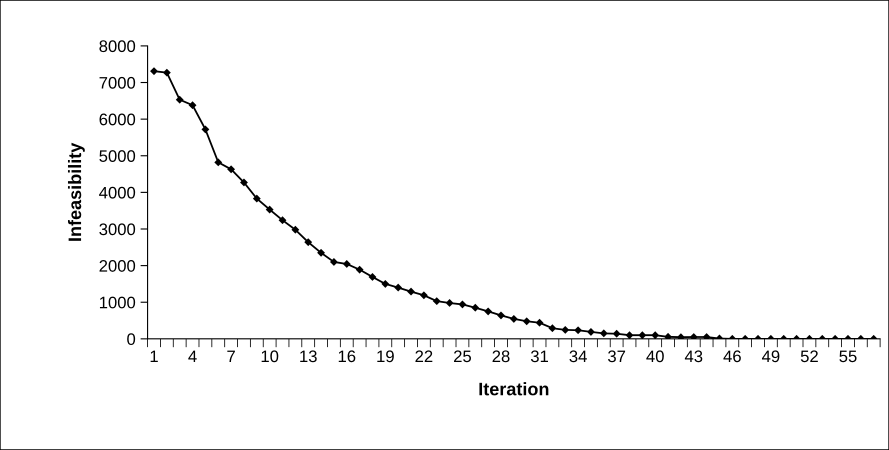 This screenshot has width=889, height=450. I want to click on y-tick-label: 7000, so click(118, 82).